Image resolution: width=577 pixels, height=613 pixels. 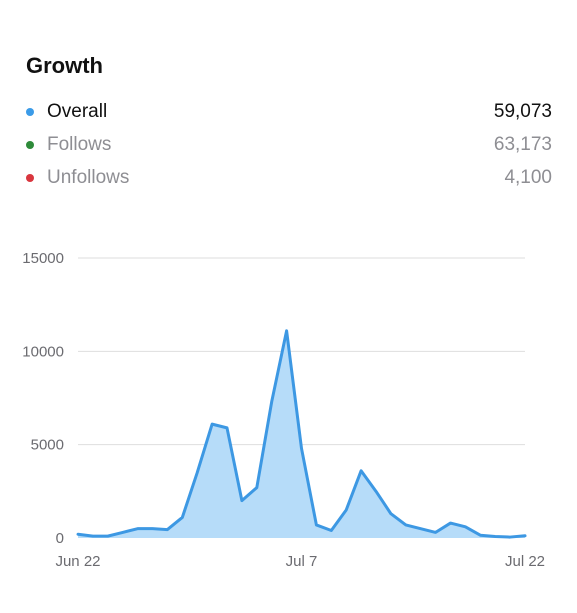 I want to click on legend-item-overall: Overall 59,073, so click(x=289, y=111).